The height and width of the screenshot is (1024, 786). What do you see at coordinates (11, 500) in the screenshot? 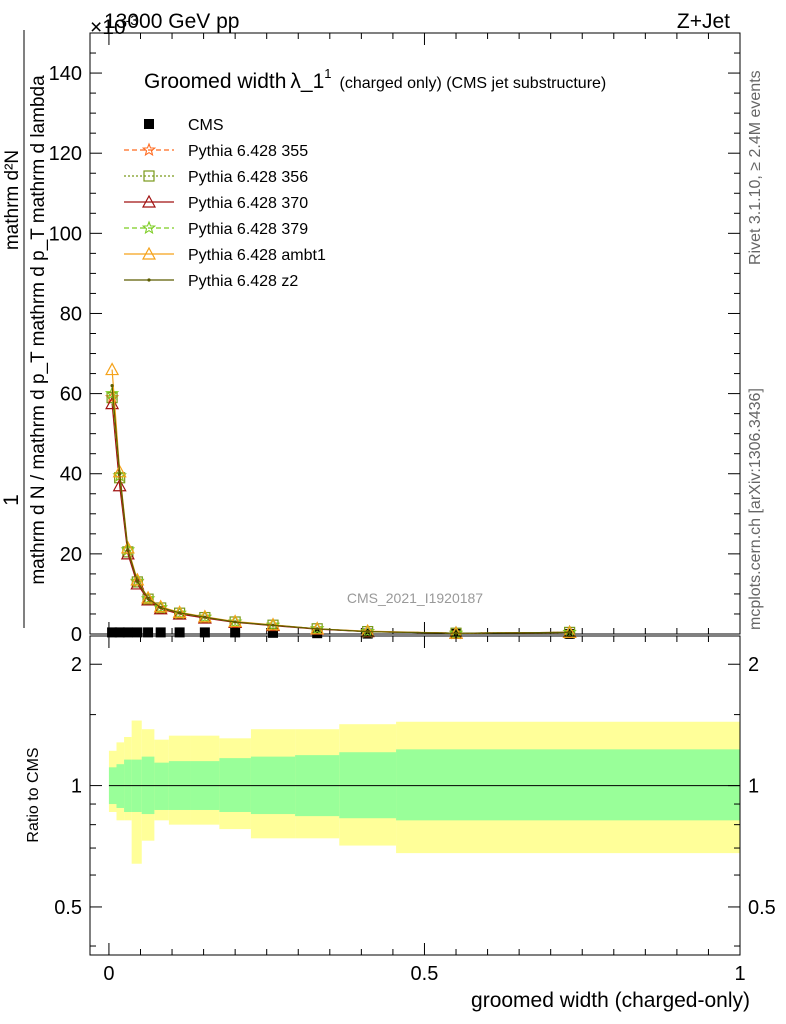
I see `y-label-top: 1` at bounding box center [11, 500].